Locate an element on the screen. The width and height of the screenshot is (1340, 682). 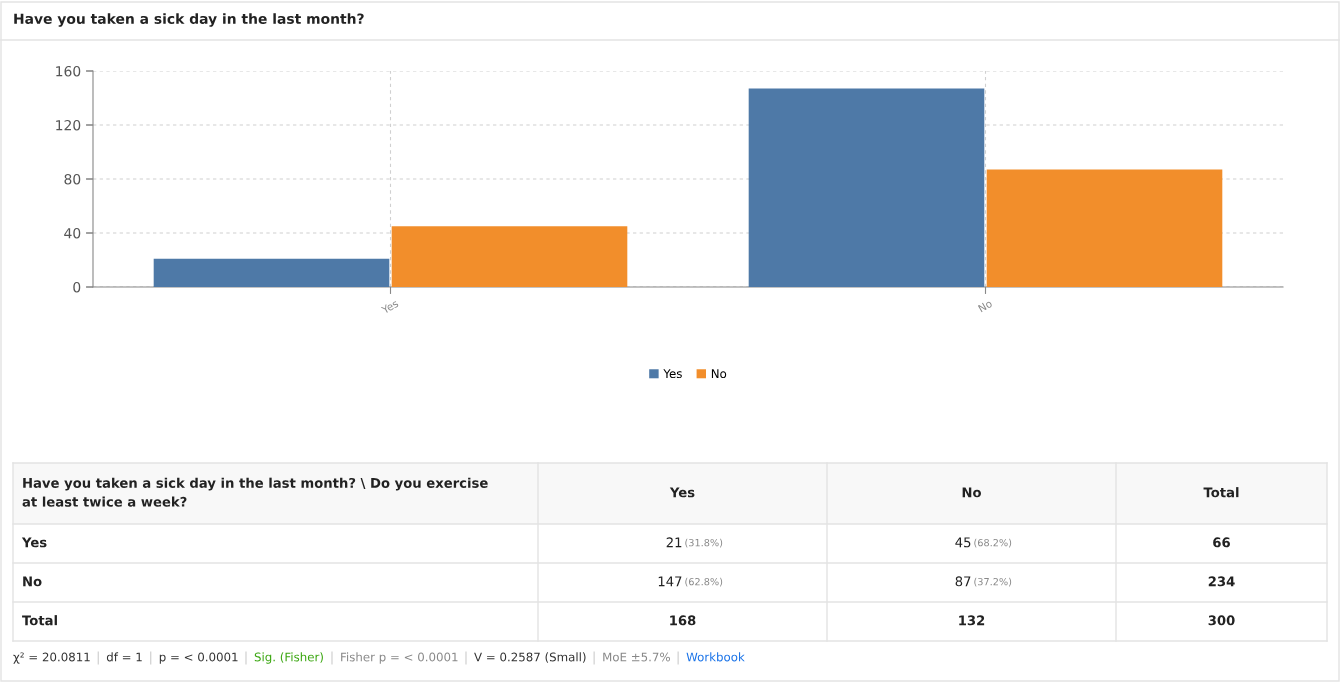
y-tick-label: 0 is located at coordinates (77, 287).